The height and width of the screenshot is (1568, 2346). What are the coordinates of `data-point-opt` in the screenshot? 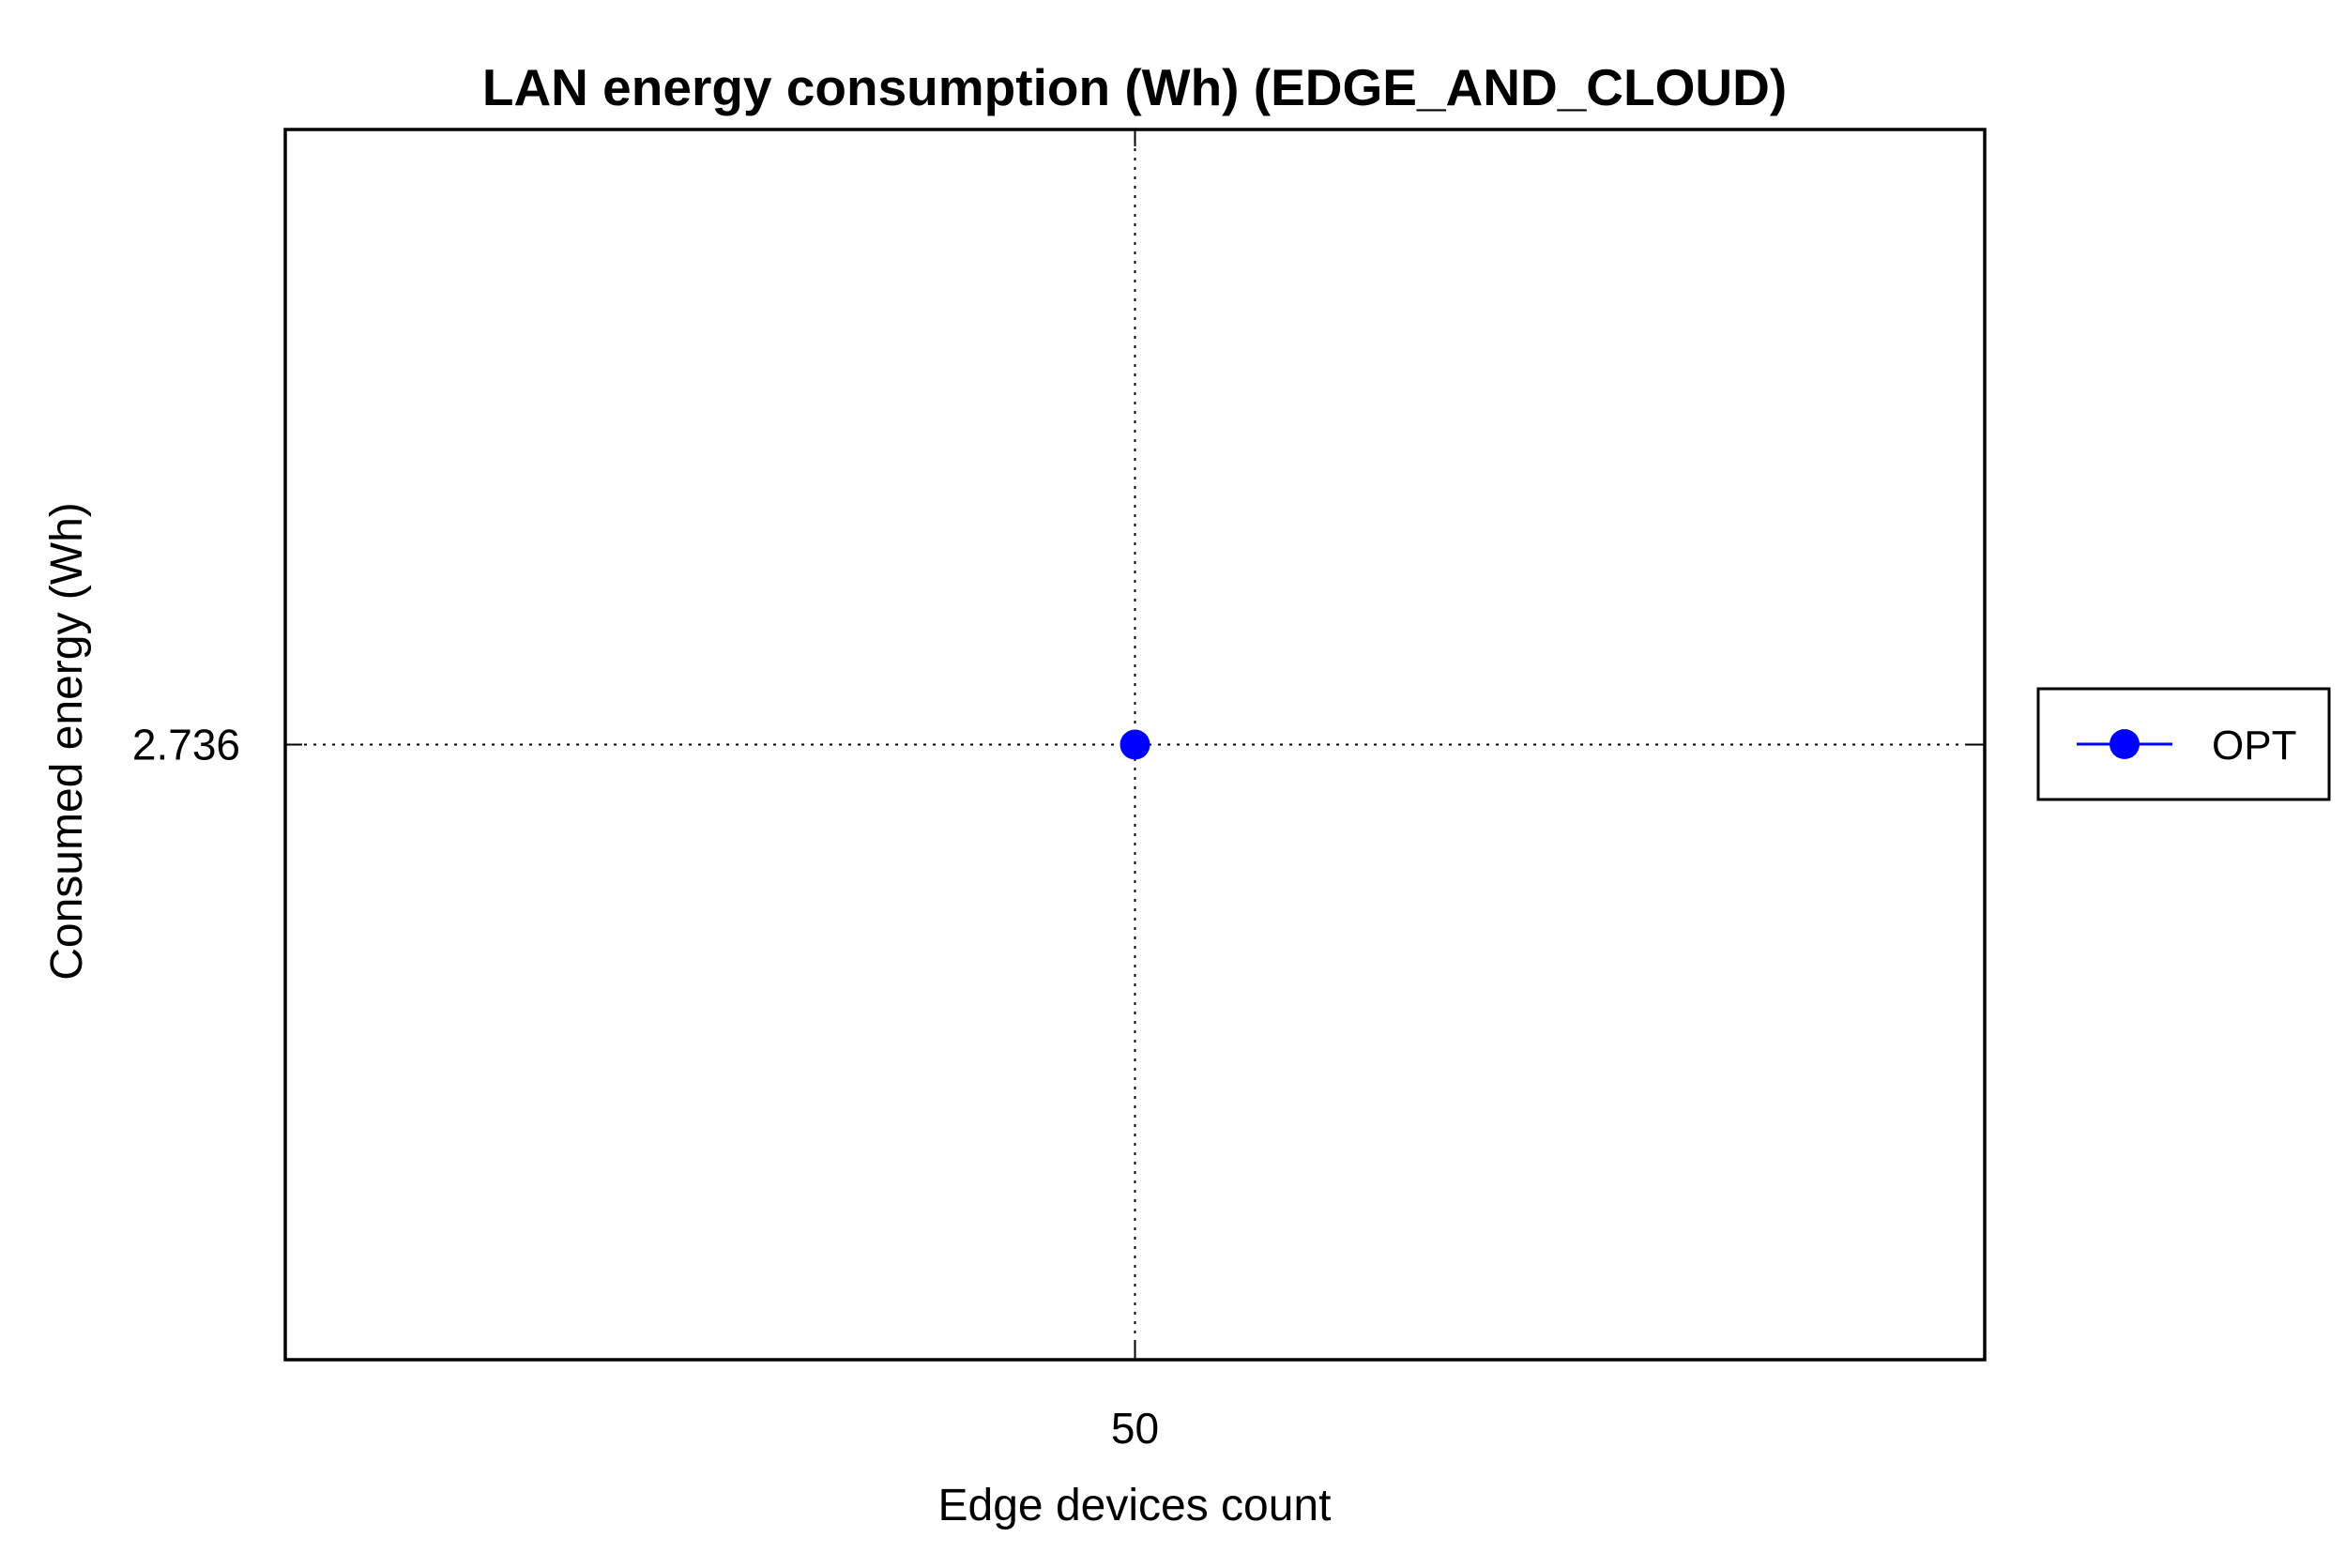 It's located at (1135, 744).